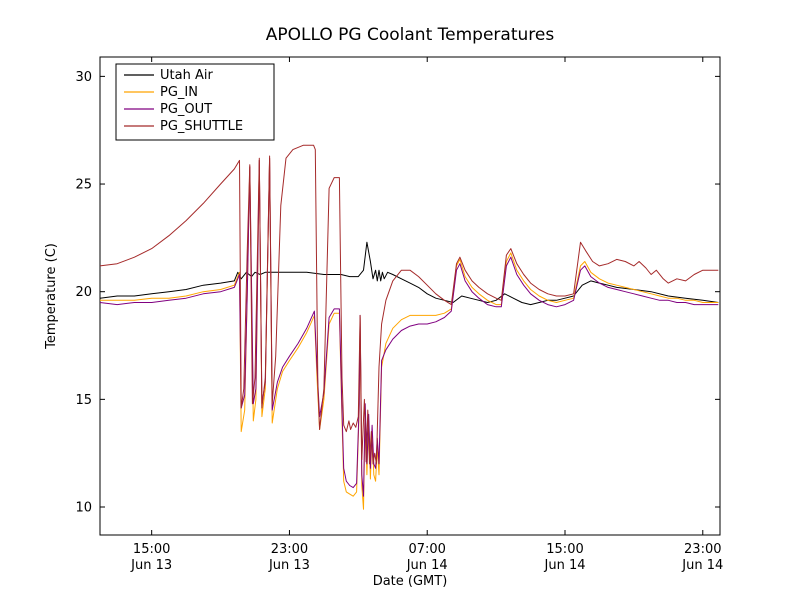 Image resolution: width=800 pixels, height=600 pixels. What do you see at coordinates (186, 109) in the screenshot?
I see `legend-label: PG_OUT` at bounding box center [186, 109].